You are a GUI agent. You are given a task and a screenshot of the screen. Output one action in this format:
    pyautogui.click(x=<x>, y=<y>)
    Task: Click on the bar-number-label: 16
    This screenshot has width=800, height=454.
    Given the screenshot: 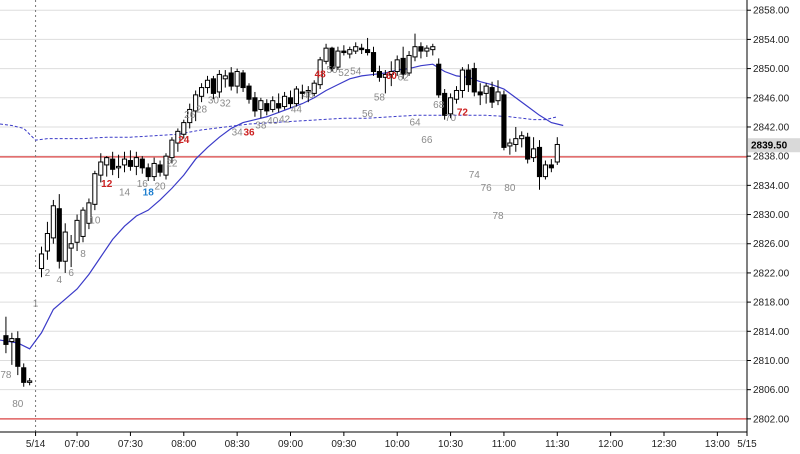 What is the action you would take?
    pyautogui.click(x=143, y=184)
    